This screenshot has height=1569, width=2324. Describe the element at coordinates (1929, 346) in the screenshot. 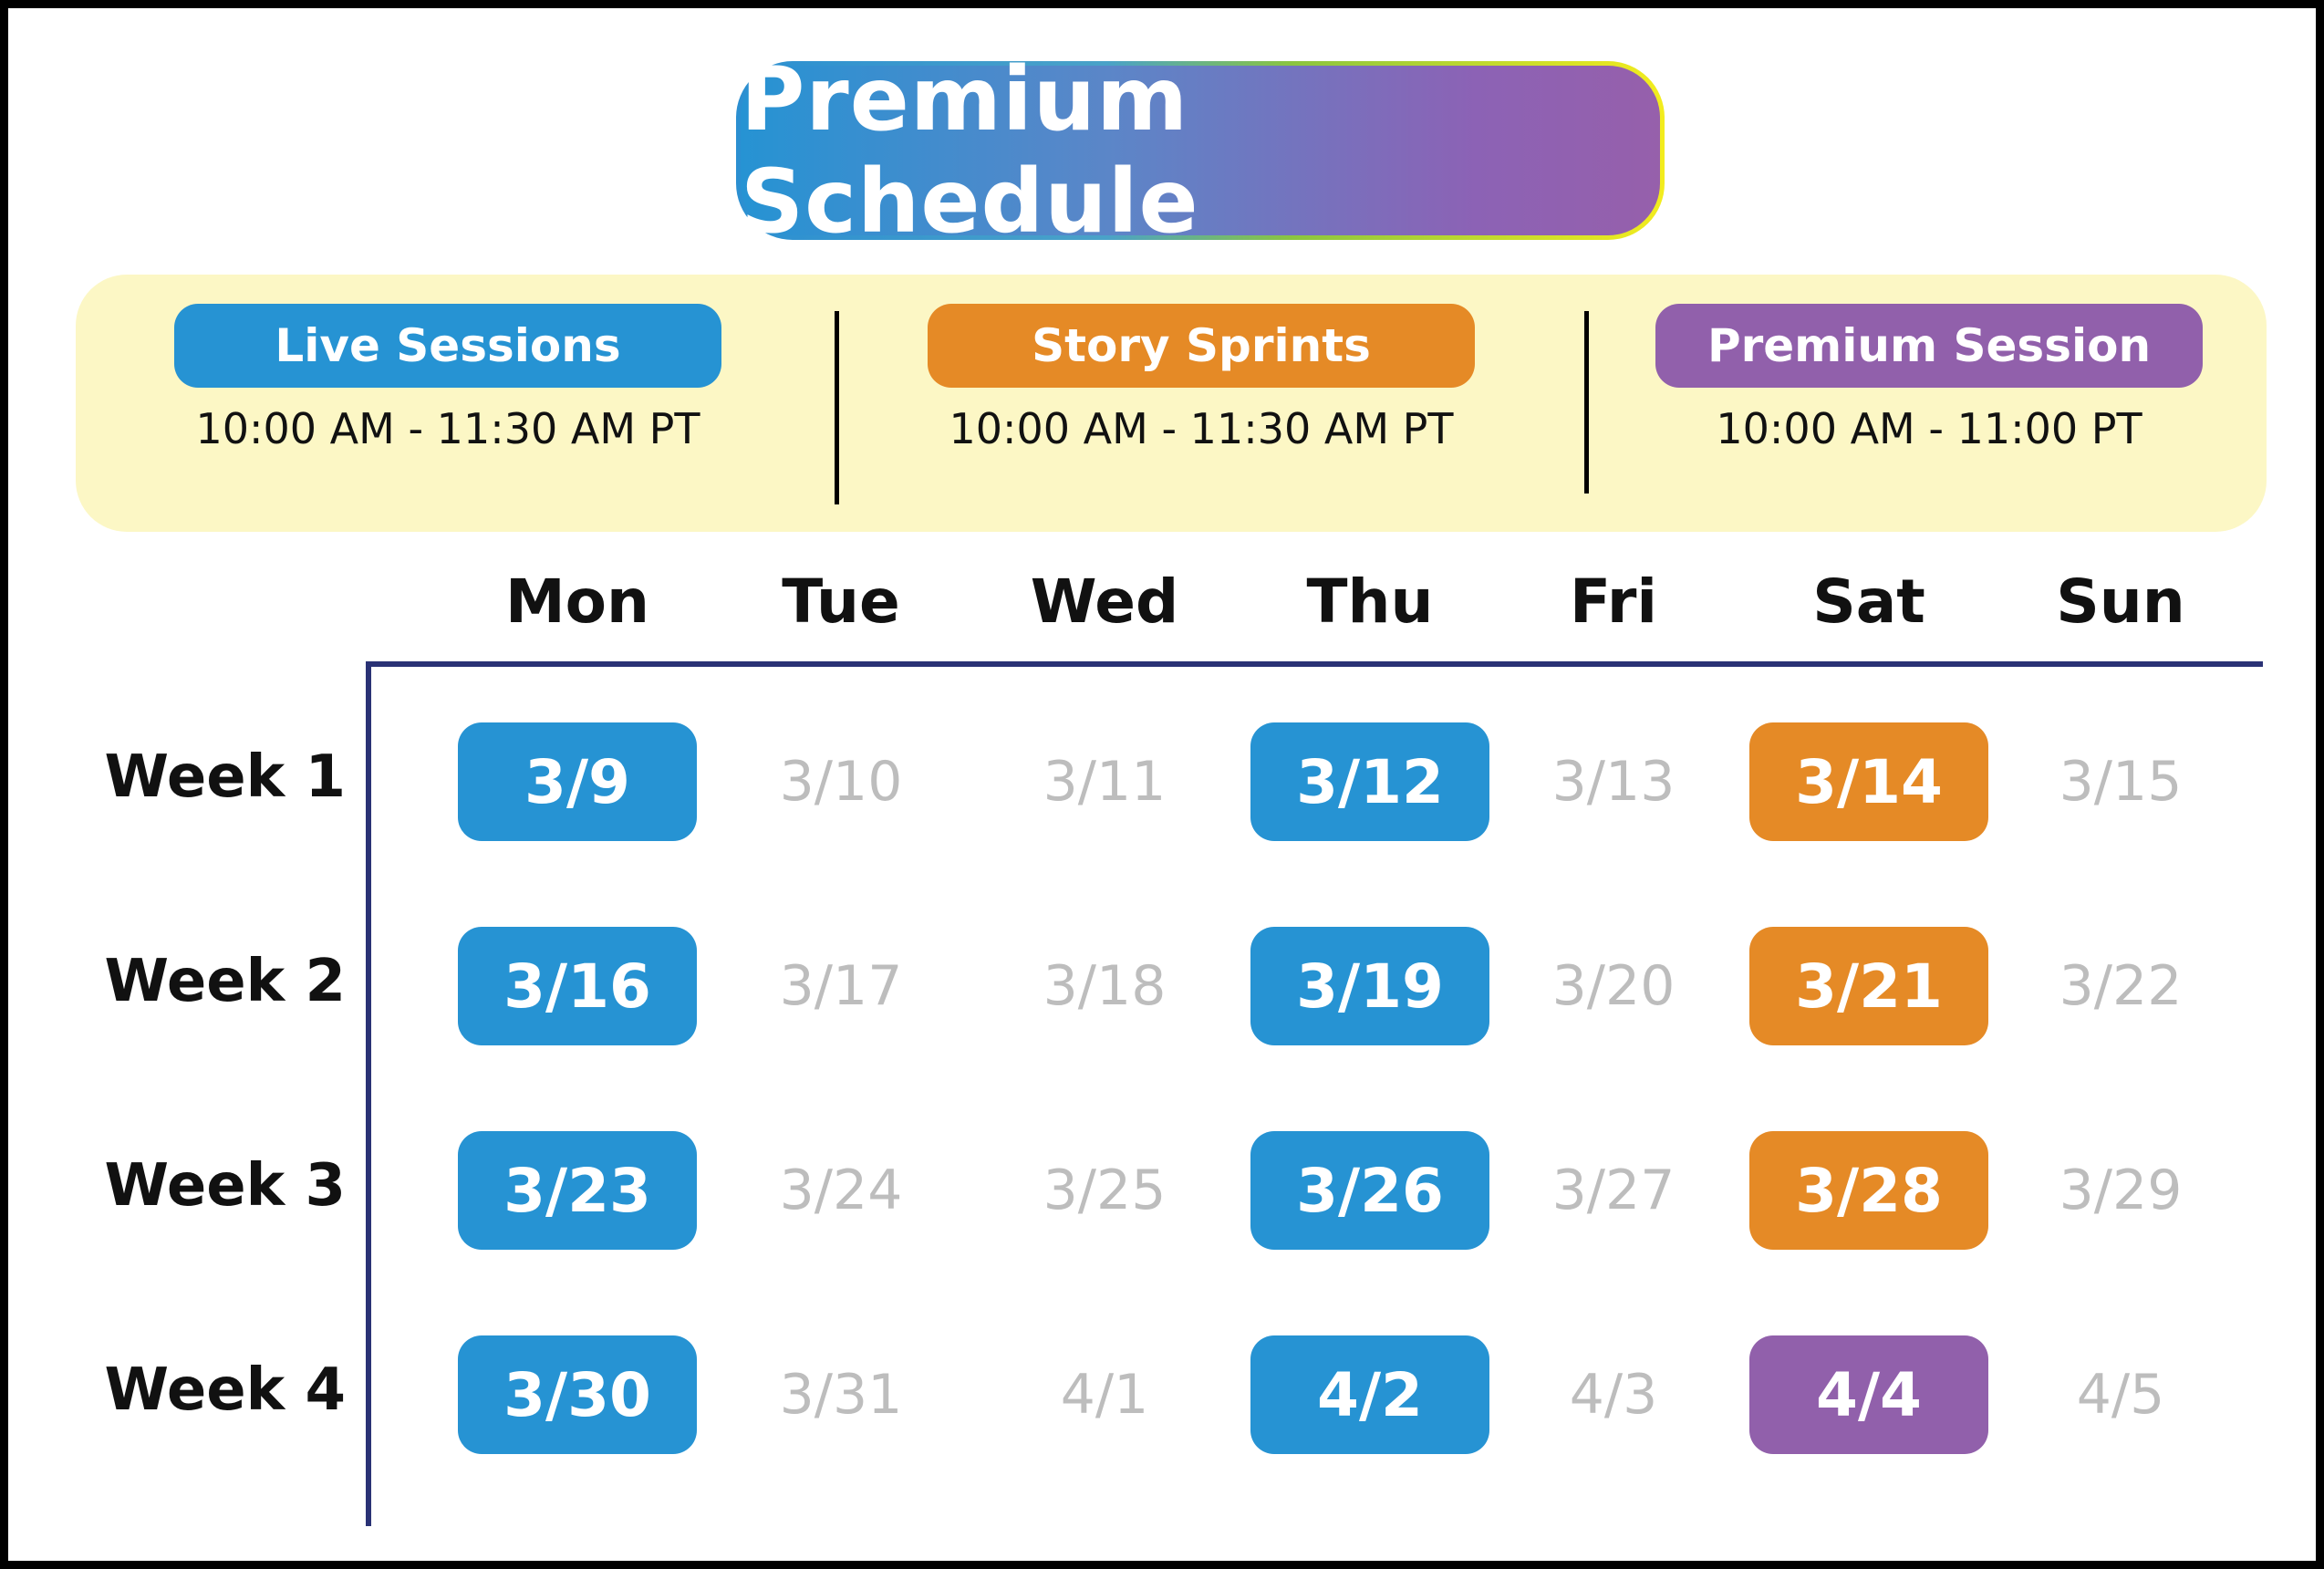

I see `legend-pill-premium: Premium Session` at that location.